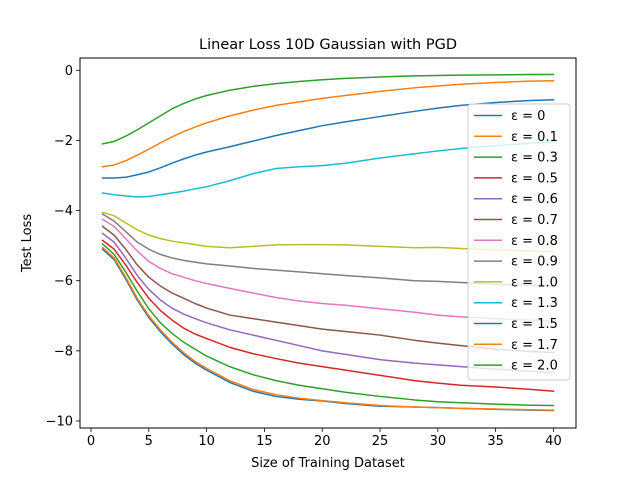  What do you see at coordinates (534, 158) in the screenshot?
I see `legend-label-2: ε = 0.3` at bounding box center [534, 158].